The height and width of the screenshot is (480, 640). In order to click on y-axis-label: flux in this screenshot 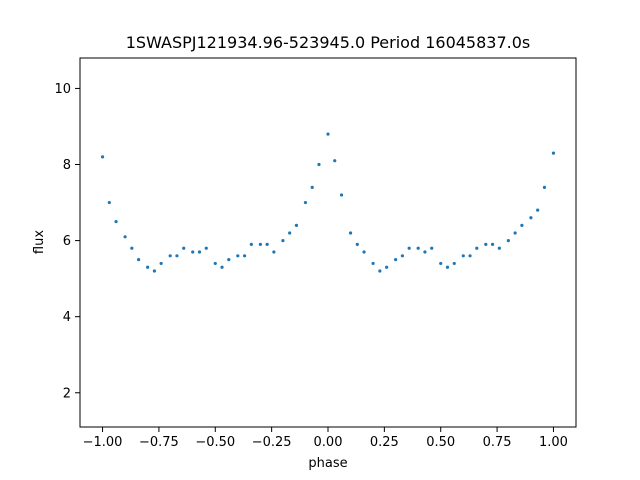, I will do `click(39, 242)`.